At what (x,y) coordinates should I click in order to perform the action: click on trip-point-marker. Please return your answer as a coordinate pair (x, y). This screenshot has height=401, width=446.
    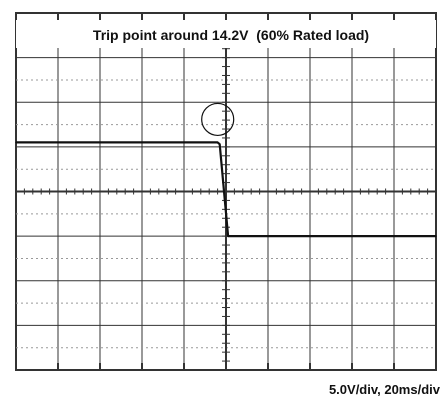
    Looking at the image, I should click on (218, 119).